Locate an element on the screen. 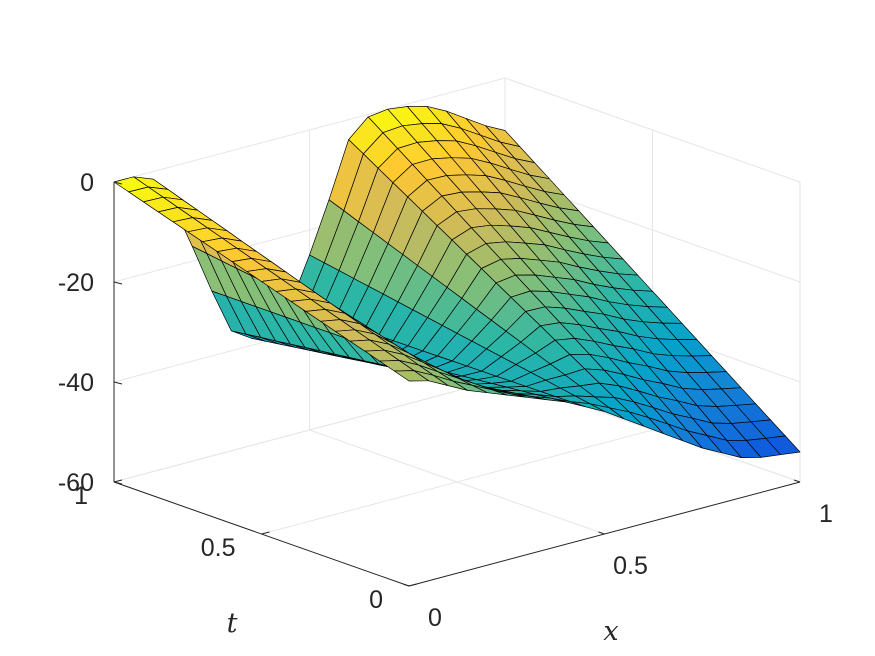 The image size is (875, 656). x-tick-label: 0 is located at coordinates (435, 618).